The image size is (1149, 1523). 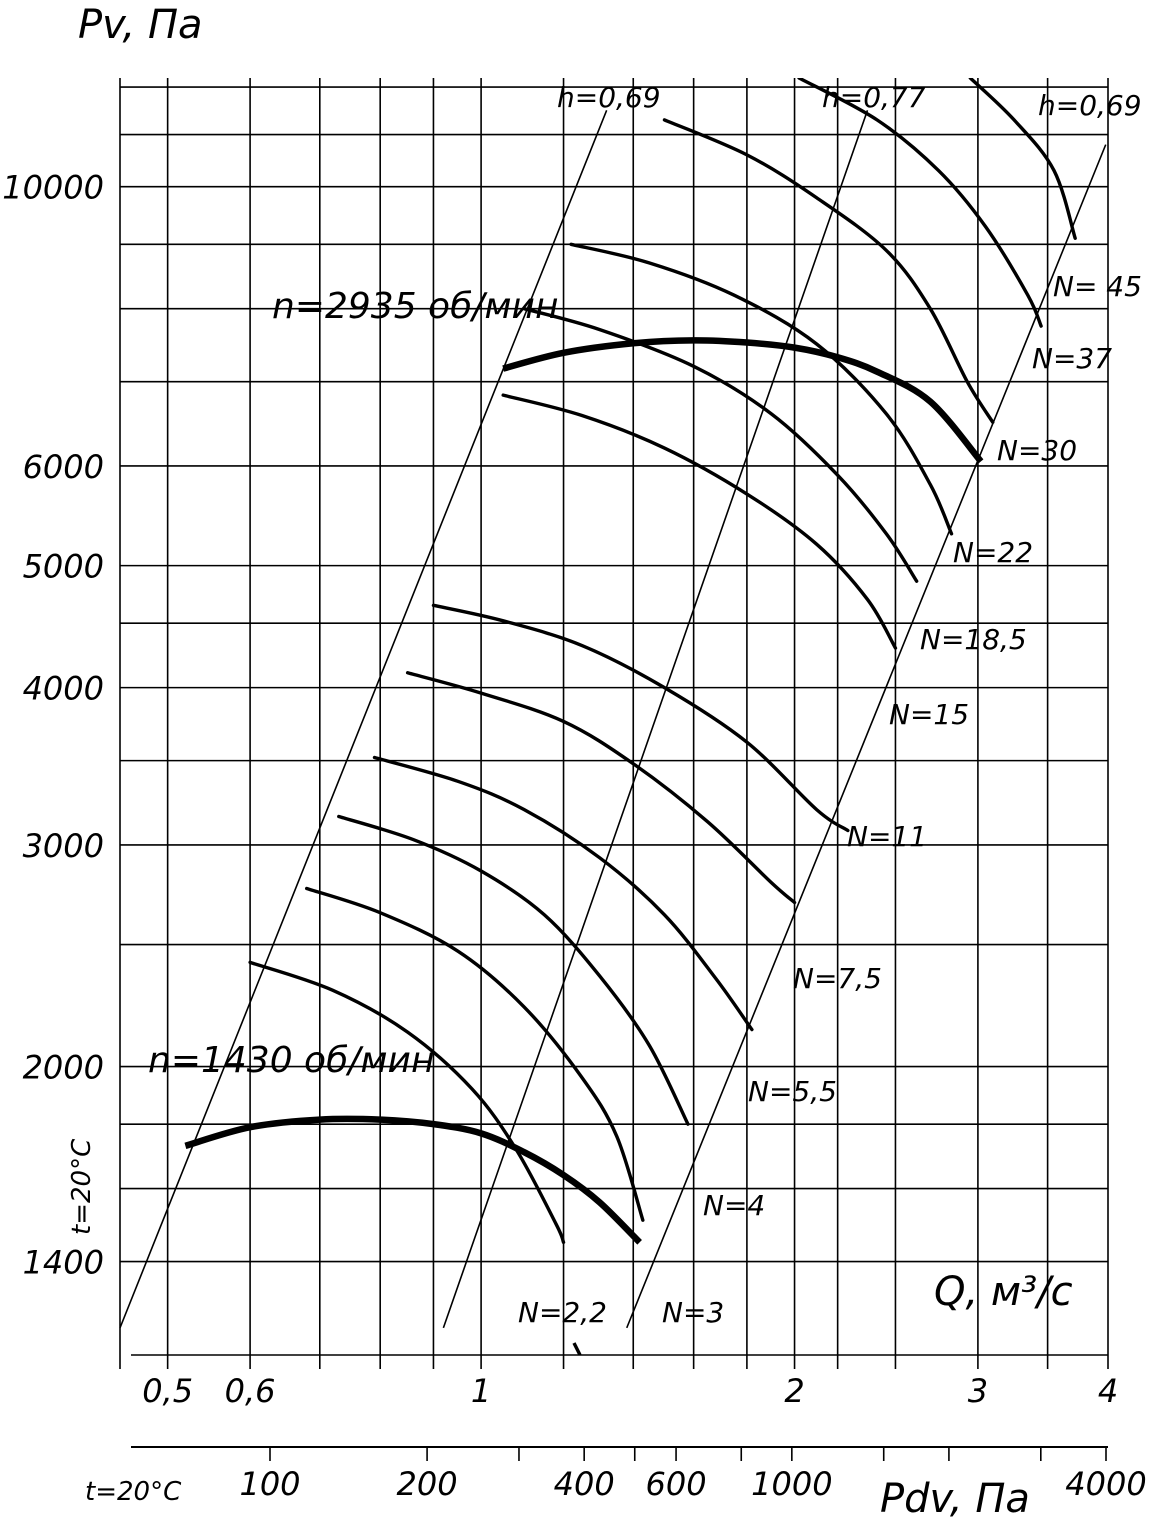 What do you see at coordinates (792, 1091) in the screenshot?
I see `power-label-5-5: N=5,5` at bounding box center [792, 1091].